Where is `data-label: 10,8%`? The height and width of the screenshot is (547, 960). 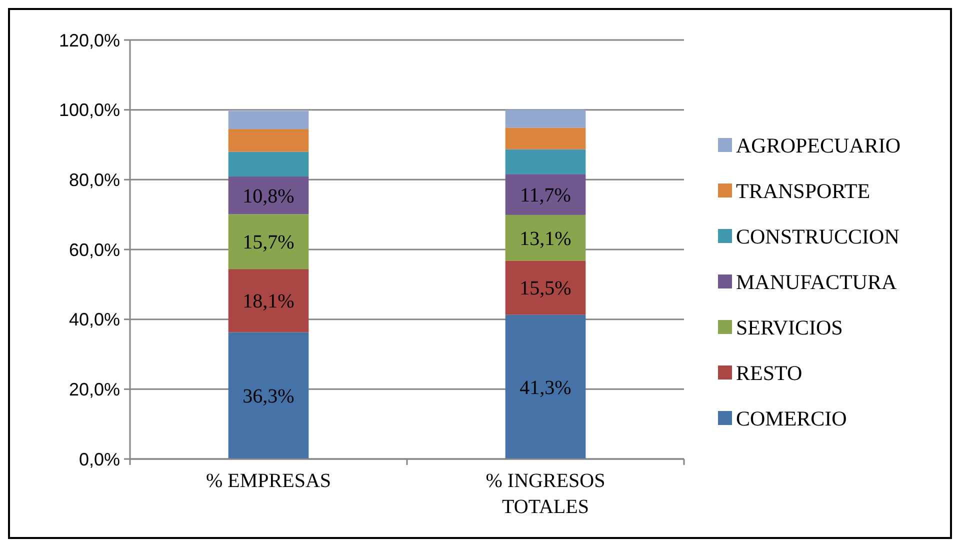 data-label: 10,8% is located at coordinates (268, 196).